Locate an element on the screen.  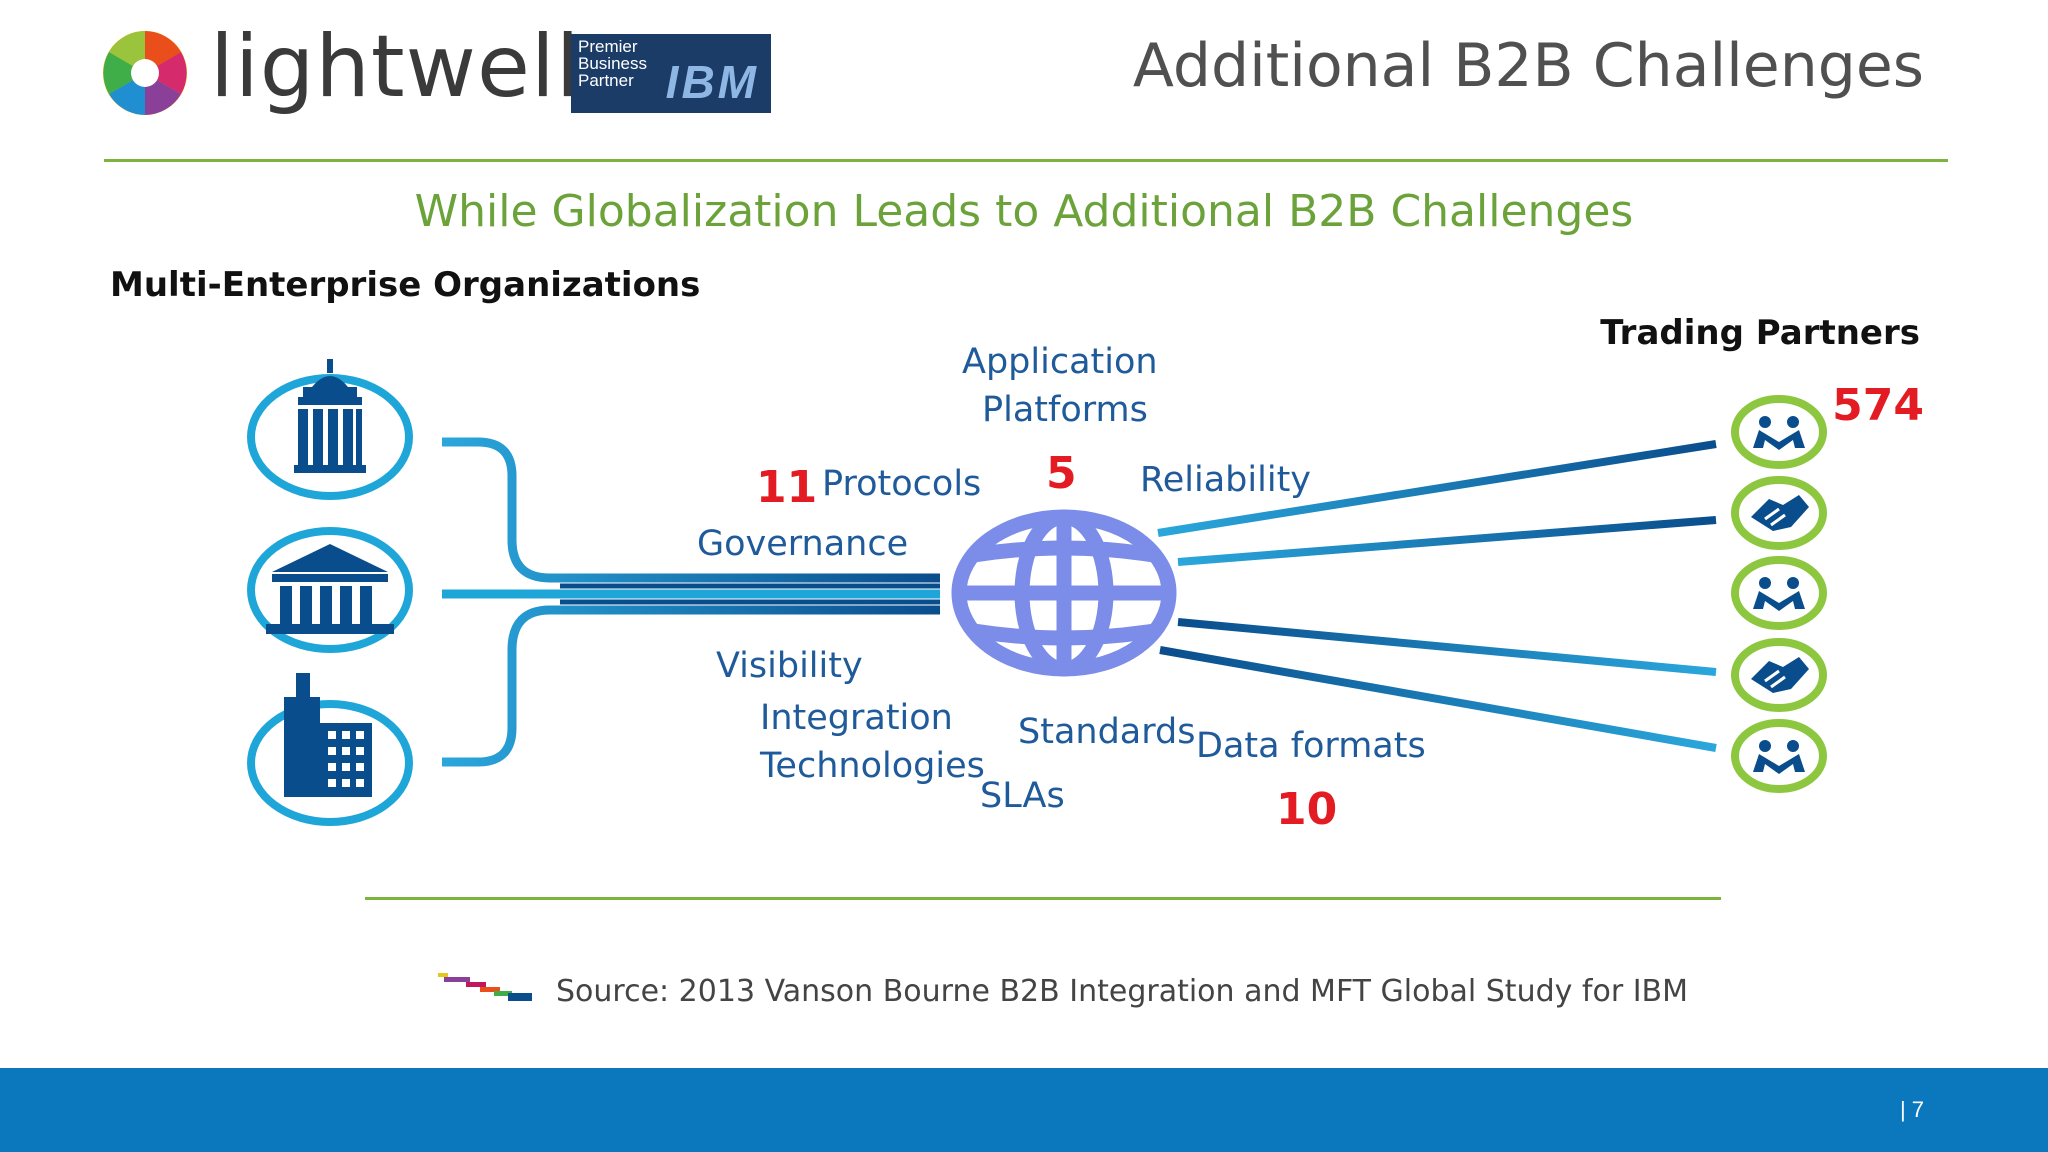
label-standards: Standards is located at coordinates (1107, 732).